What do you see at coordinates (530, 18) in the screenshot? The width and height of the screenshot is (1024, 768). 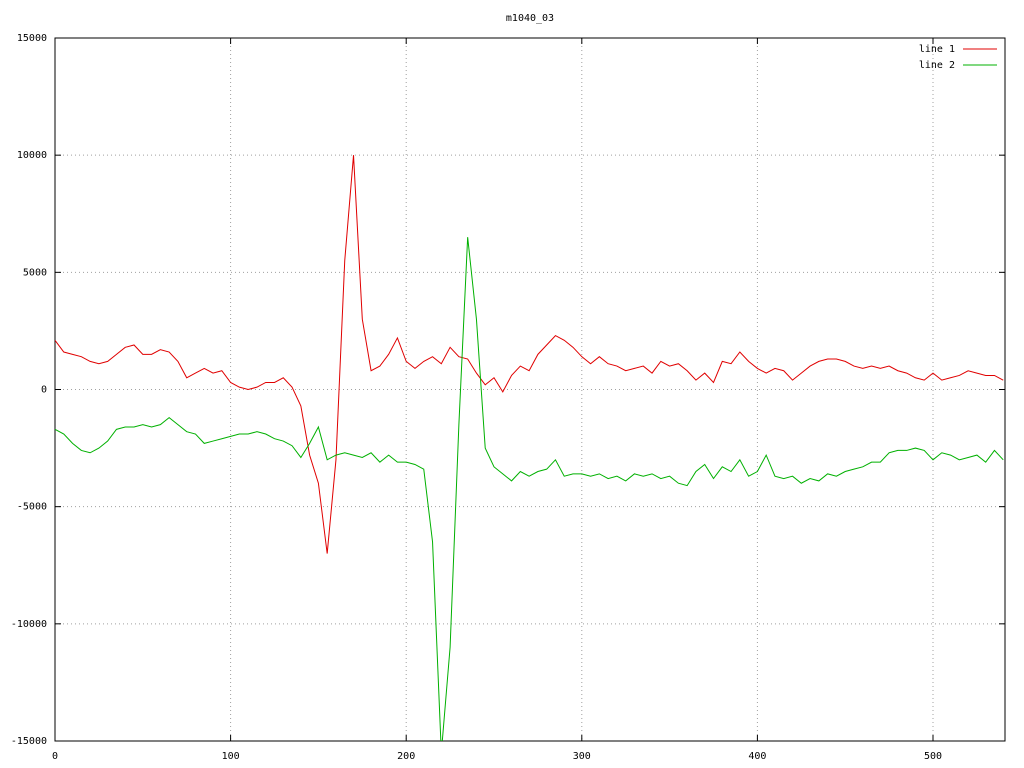 I see `chart-title: m1040_03` at bounding box center [530, 18].